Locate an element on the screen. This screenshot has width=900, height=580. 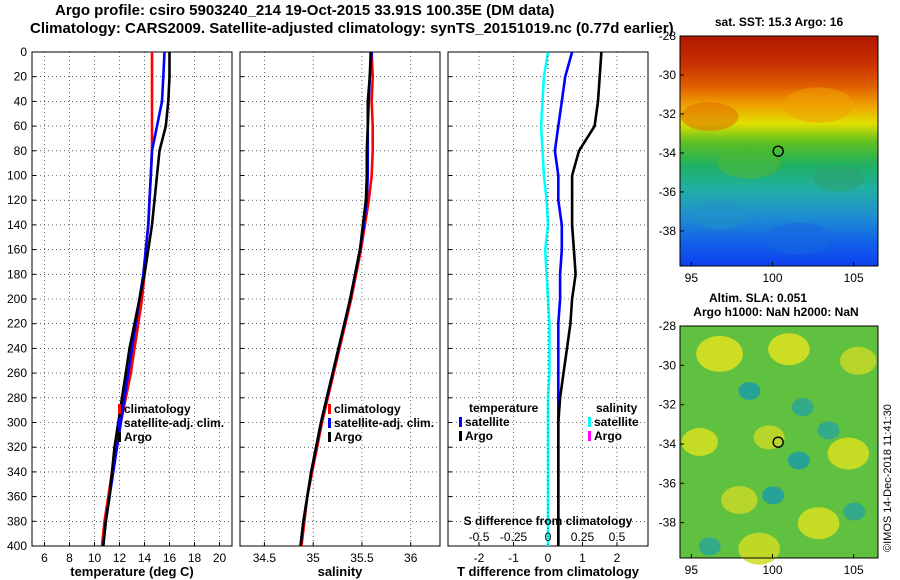
map-y-tick-label: -28 is located at coordinates (668, 36).